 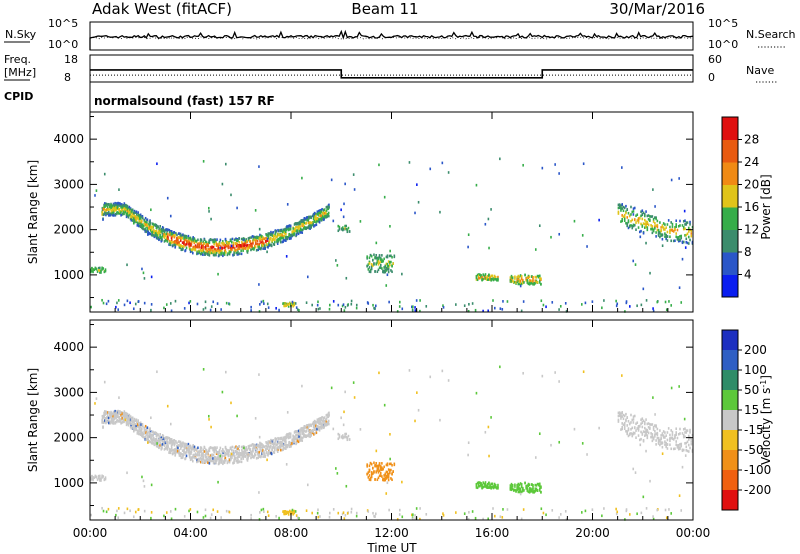 I want to click on velocity-colorbar-tick-label: 200, so click(x=755, y=350).